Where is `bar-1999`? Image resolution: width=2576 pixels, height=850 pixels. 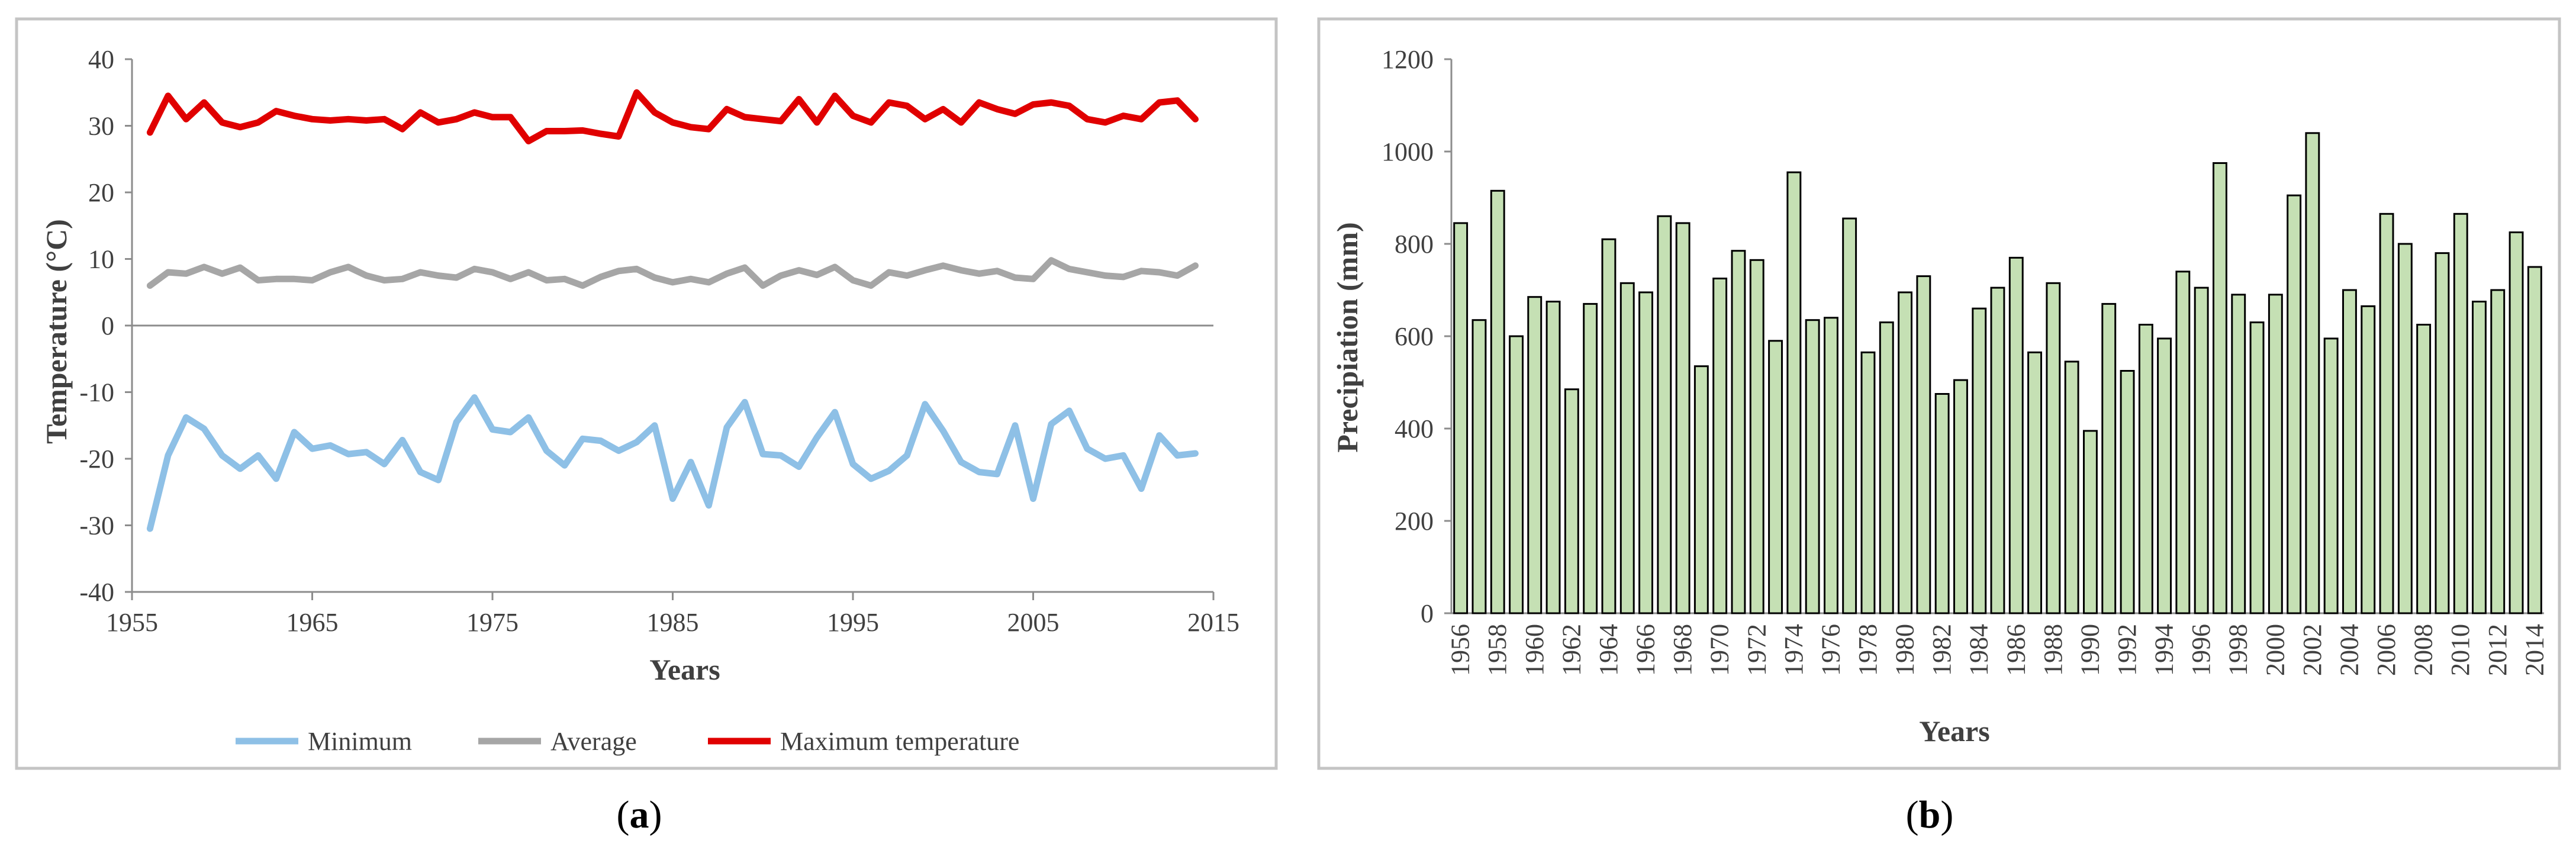
bar-1999 is located at coordinates (2257, 468).